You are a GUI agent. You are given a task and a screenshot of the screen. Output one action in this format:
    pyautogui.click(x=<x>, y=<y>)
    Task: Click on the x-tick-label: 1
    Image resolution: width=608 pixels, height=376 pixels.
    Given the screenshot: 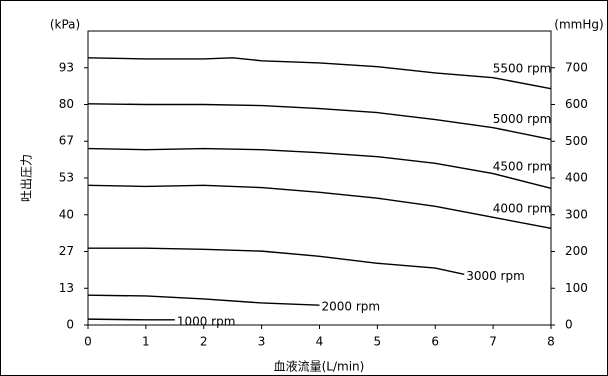 What is the action you would take?
    pyautogui.click(x=146, y=342)
    